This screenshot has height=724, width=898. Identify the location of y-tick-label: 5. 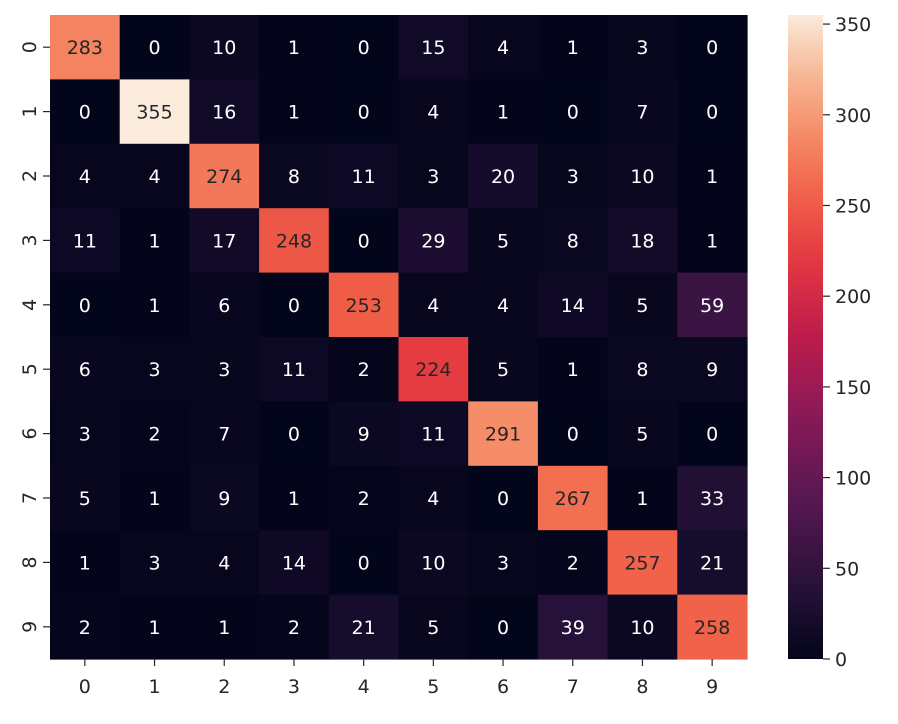
(30, 369).